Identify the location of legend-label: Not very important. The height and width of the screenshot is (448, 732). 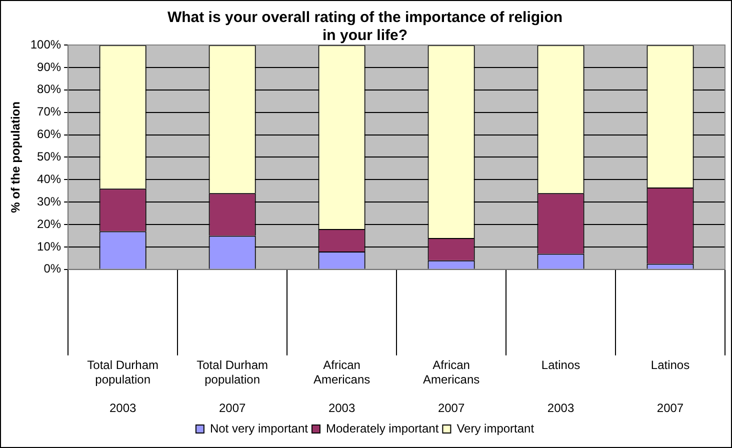
(259, 428).